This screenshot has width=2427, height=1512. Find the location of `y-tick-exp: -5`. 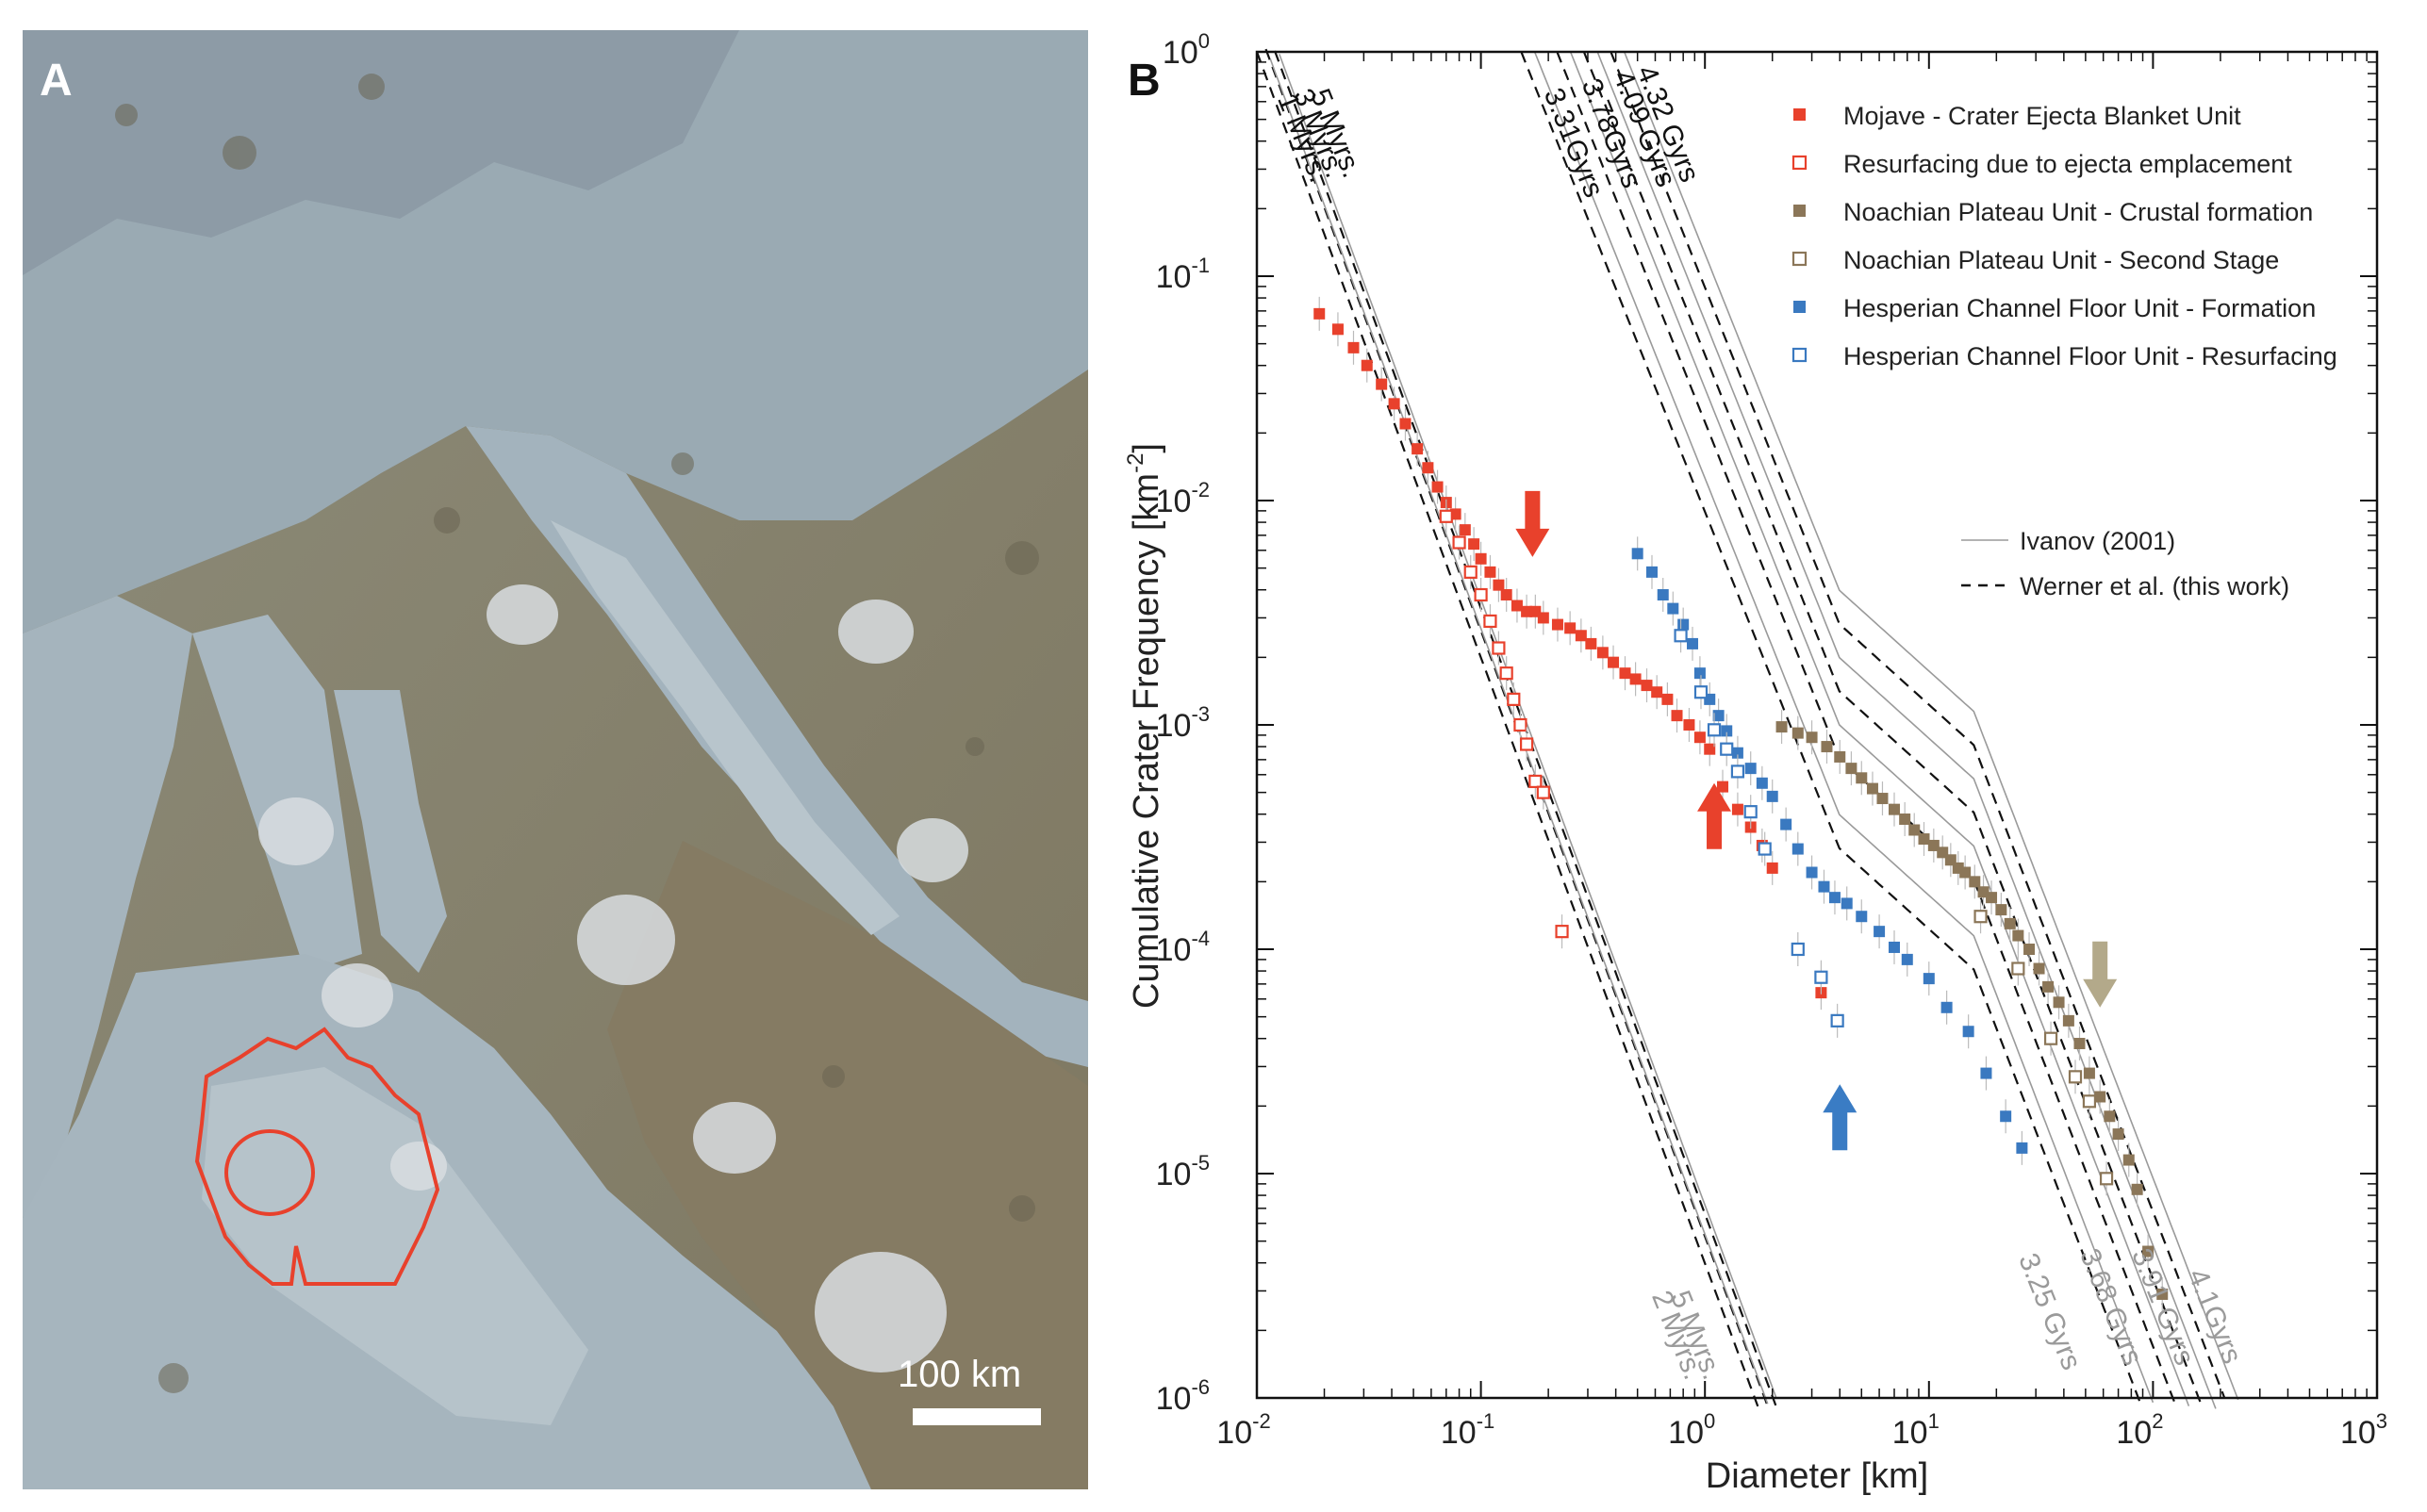

y-tick-exp: -5 is located at coordinates (1200, 1163).